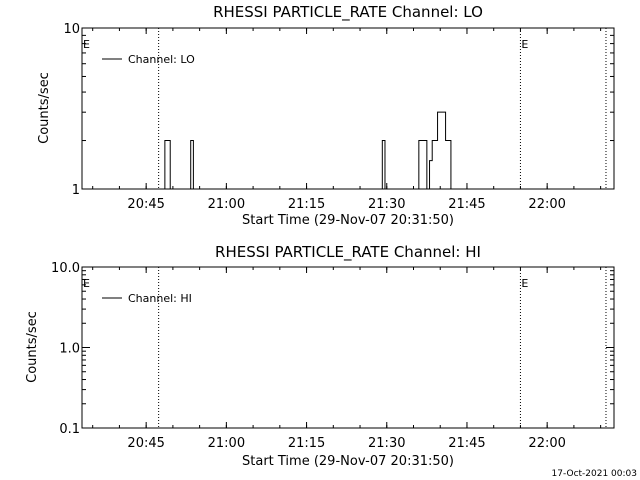  What do you see at coordinates (306, 443) in the screenshot?
I see `x-tick-label-hi-2: 21:15` at bounding box center [306, 443].